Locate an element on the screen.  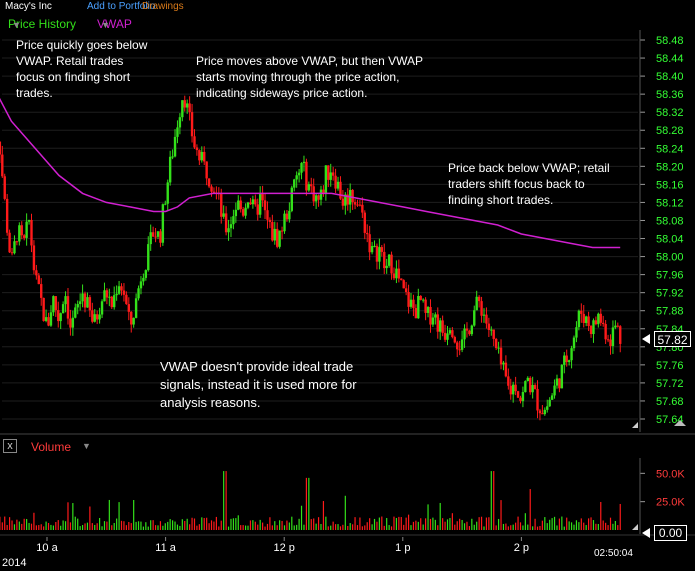
price-tick-label: 58.04 is located at coordinates (670, 240).